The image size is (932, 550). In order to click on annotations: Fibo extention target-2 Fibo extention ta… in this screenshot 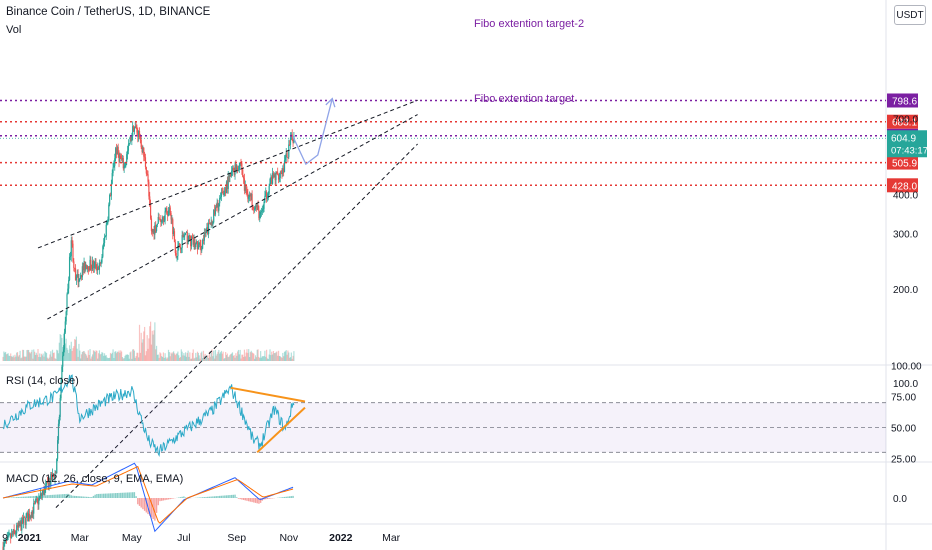, I will do `click(529, 61)`.